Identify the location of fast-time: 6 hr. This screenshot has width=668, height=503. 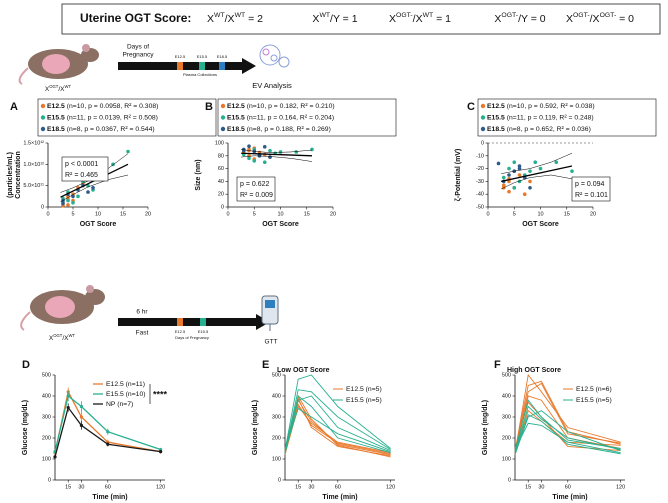
(142, 312).